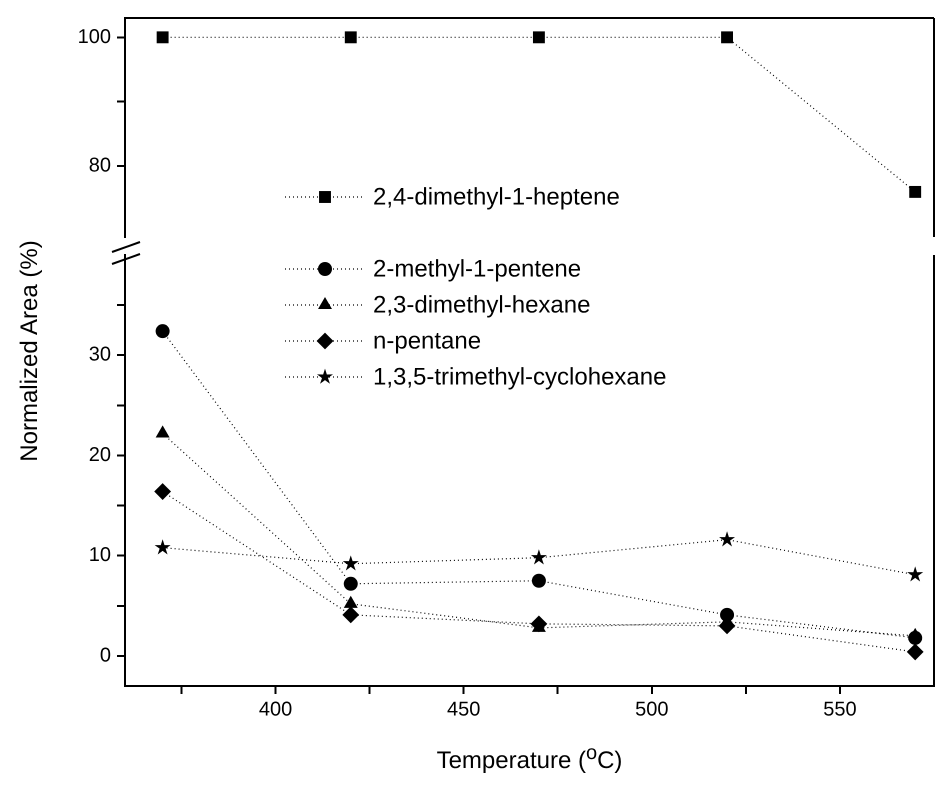 This screenshot has height=792, width=941. What do you see at coordinates (99, 165) in the screenshot?
I see `y-tick-label: 80` at bounding box center [99, 165].